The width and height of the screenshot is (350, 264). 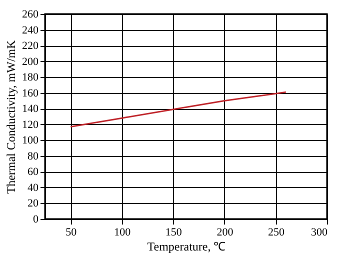 What do you see at coordinates (33, 172) in the screenshot?
I see `y-tick-label: 60` at bounding box center [33, 172].